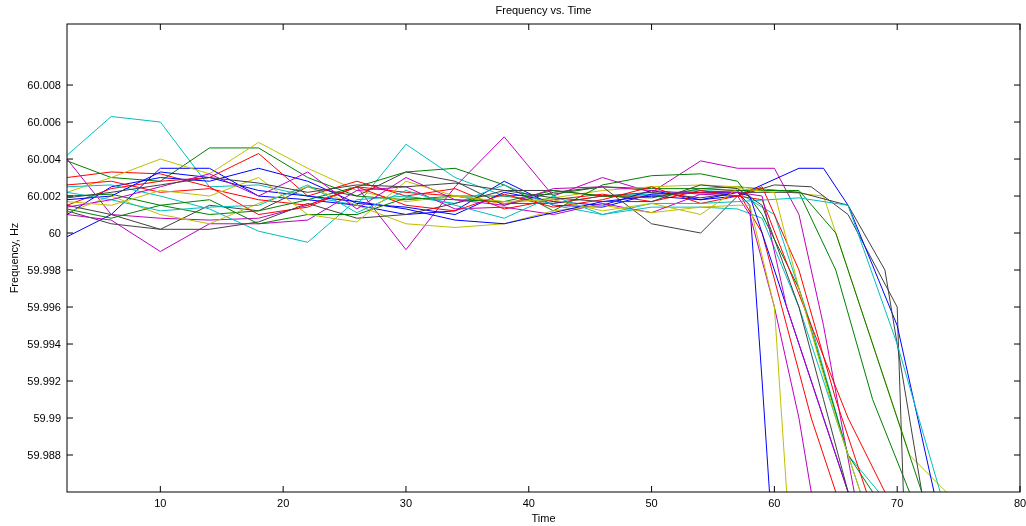 The width and height of the screenshot is (1026, 526). Describe the element at coordinates (44, 455) in the screenshot. I see `y-tick-label: 59.988` at that location.